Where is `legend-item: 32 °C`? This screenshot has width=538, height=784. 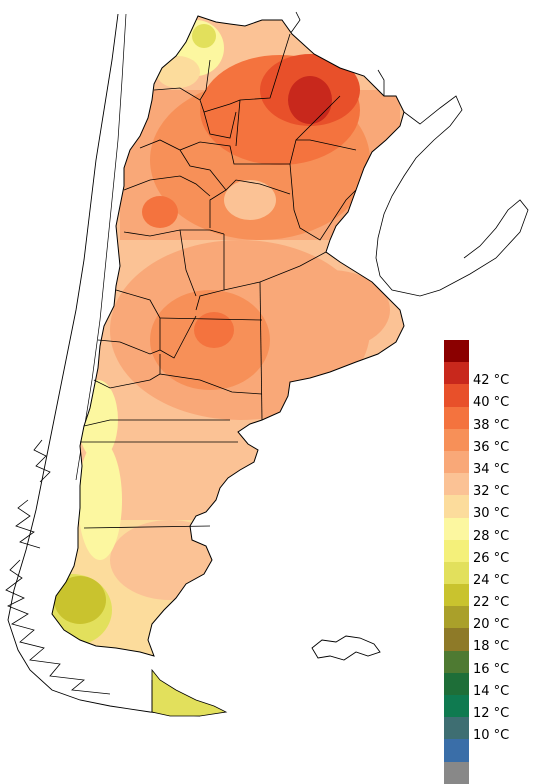
legend-item: 32 °C is located at coordinates (490, 486).